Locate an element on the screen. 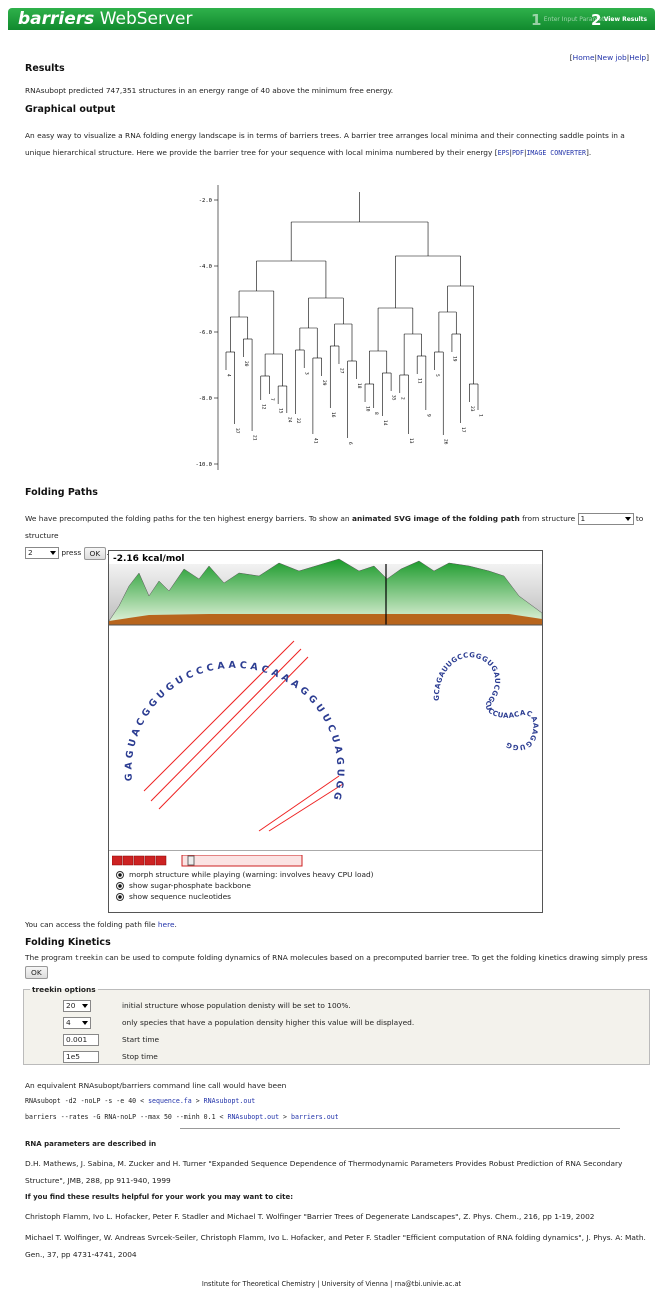 Image resolution: width=663 pixels, height=1290 pixels. axis-label: -4.0 is located at coordinates (205, 267).